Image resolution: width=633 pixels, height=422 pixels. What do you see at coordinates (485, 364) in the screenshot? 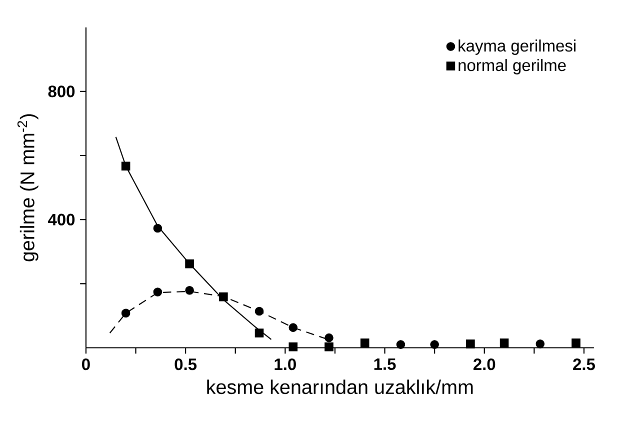
I see `x-tick-label: 2.0` at bounding box center [485, 364].